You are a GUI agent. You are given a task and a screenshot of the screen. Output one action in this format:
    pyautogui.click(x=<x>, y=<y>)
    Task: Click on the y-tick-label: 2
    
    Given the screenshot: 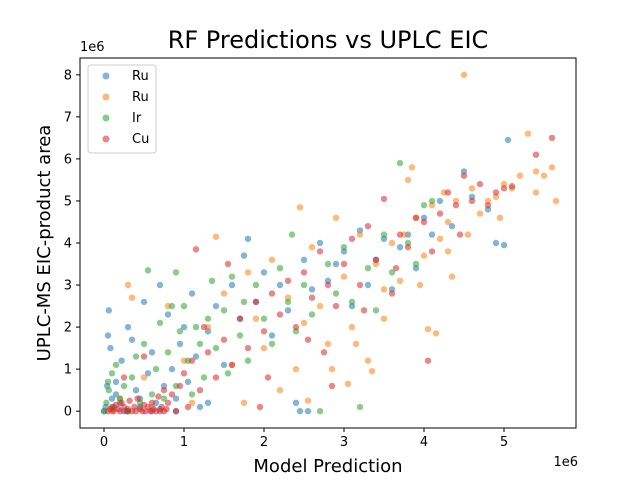 What is the action you would take?
    pyautogui.click(x=68, y=328)
    